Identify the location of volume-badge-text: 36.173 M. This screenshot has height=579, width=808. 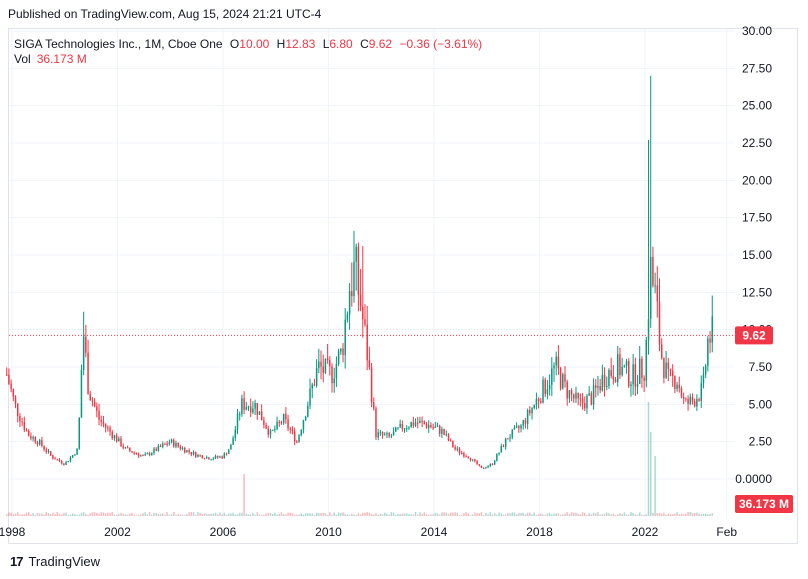
(764, 504).